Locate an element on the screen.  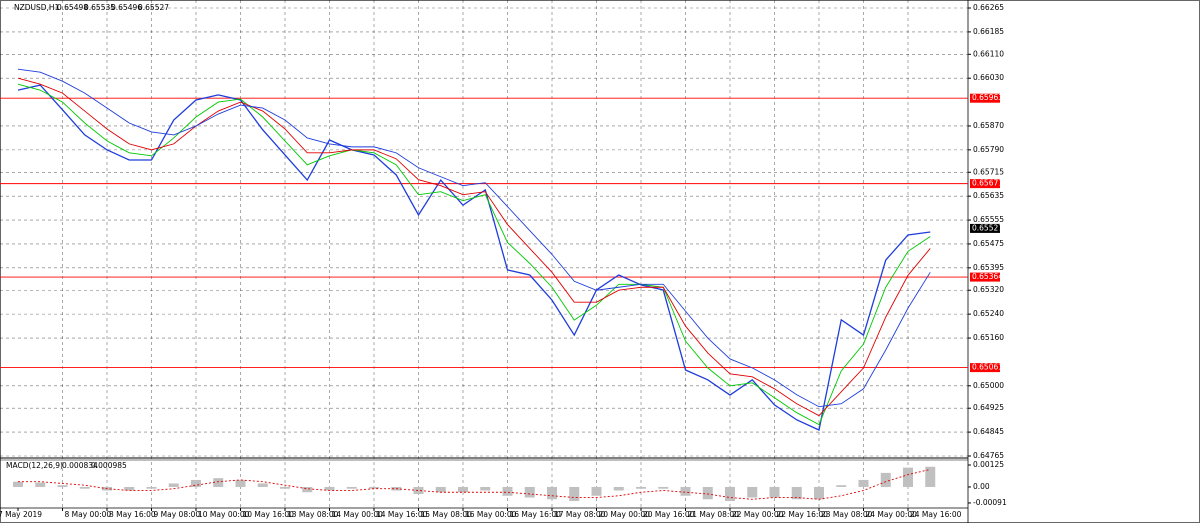
symbol: NZDUSD,H1 is located at coordinates (37, 7).